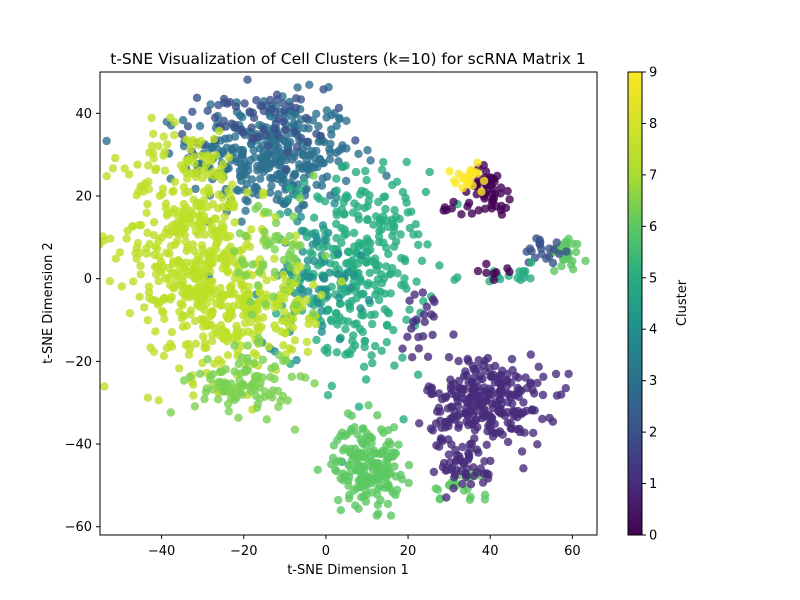 This screenshot has height=600, width=800. I want to click on colorbar-title: Cluster, so click(682, 302).